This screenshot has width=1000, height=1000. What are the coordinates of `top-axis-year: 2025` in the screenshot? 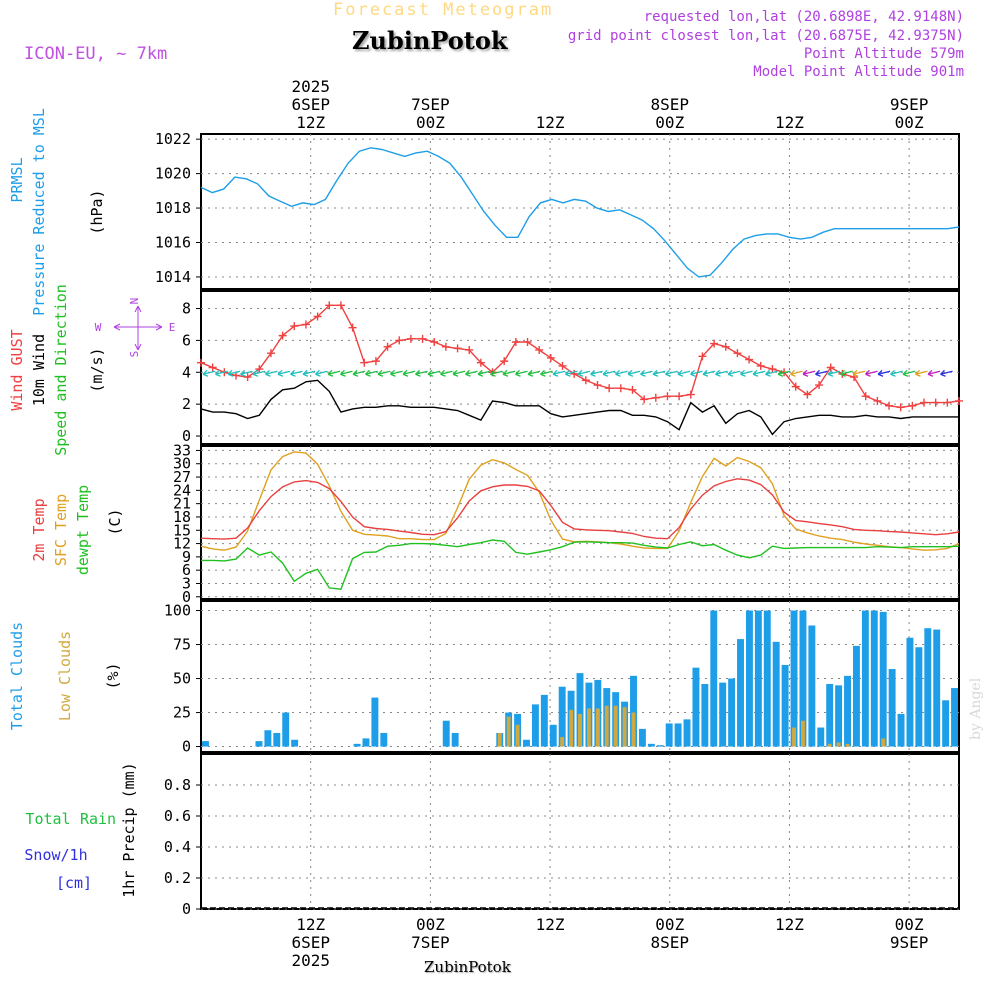 It's located at (310, 86).